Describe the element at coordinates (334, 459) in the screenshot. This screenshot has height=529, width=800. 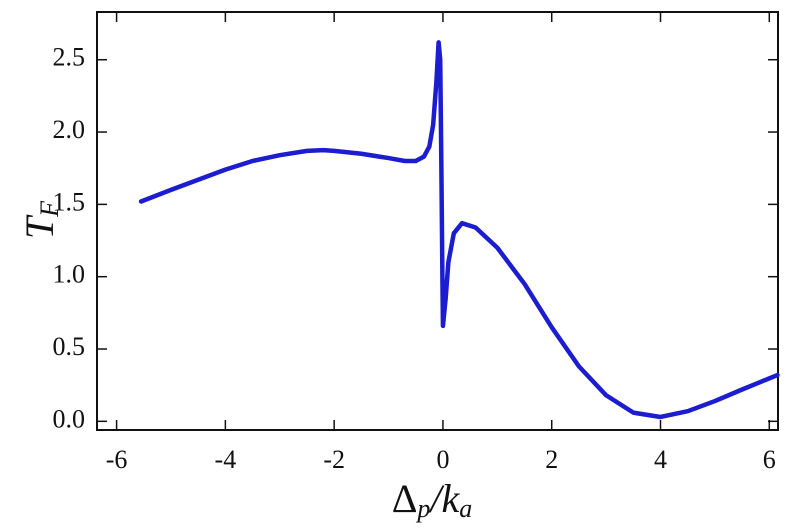
I see `x-tick-label: -2` at that location.